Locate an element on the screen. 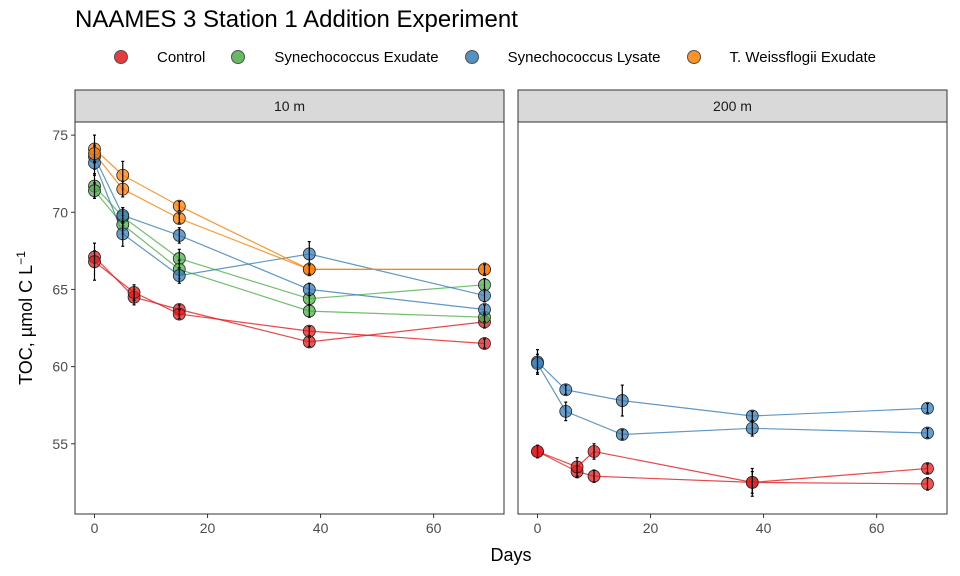 The width and height of the screenshot is (960, 576). legend-item-t-weissflogii-exudate: T. Weissflogii Exudate is located at coordinates (781, 57).